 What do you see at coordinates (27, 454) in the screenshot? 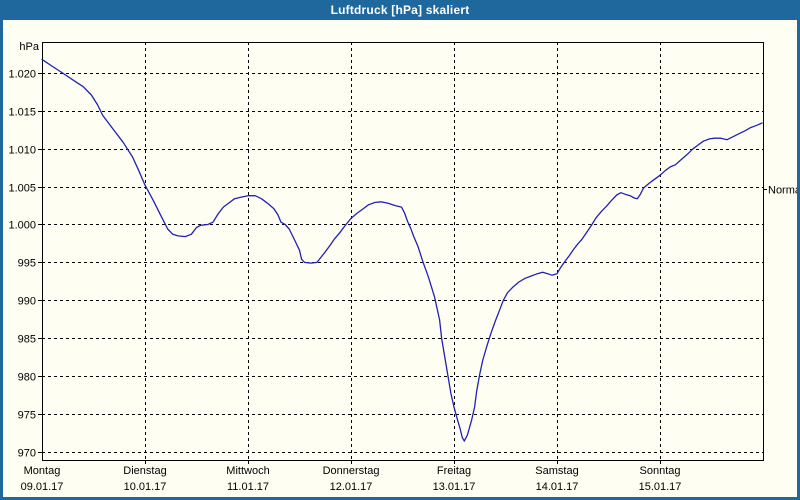
I see `y-tick-label: 970` at bounding box center [27, 454].